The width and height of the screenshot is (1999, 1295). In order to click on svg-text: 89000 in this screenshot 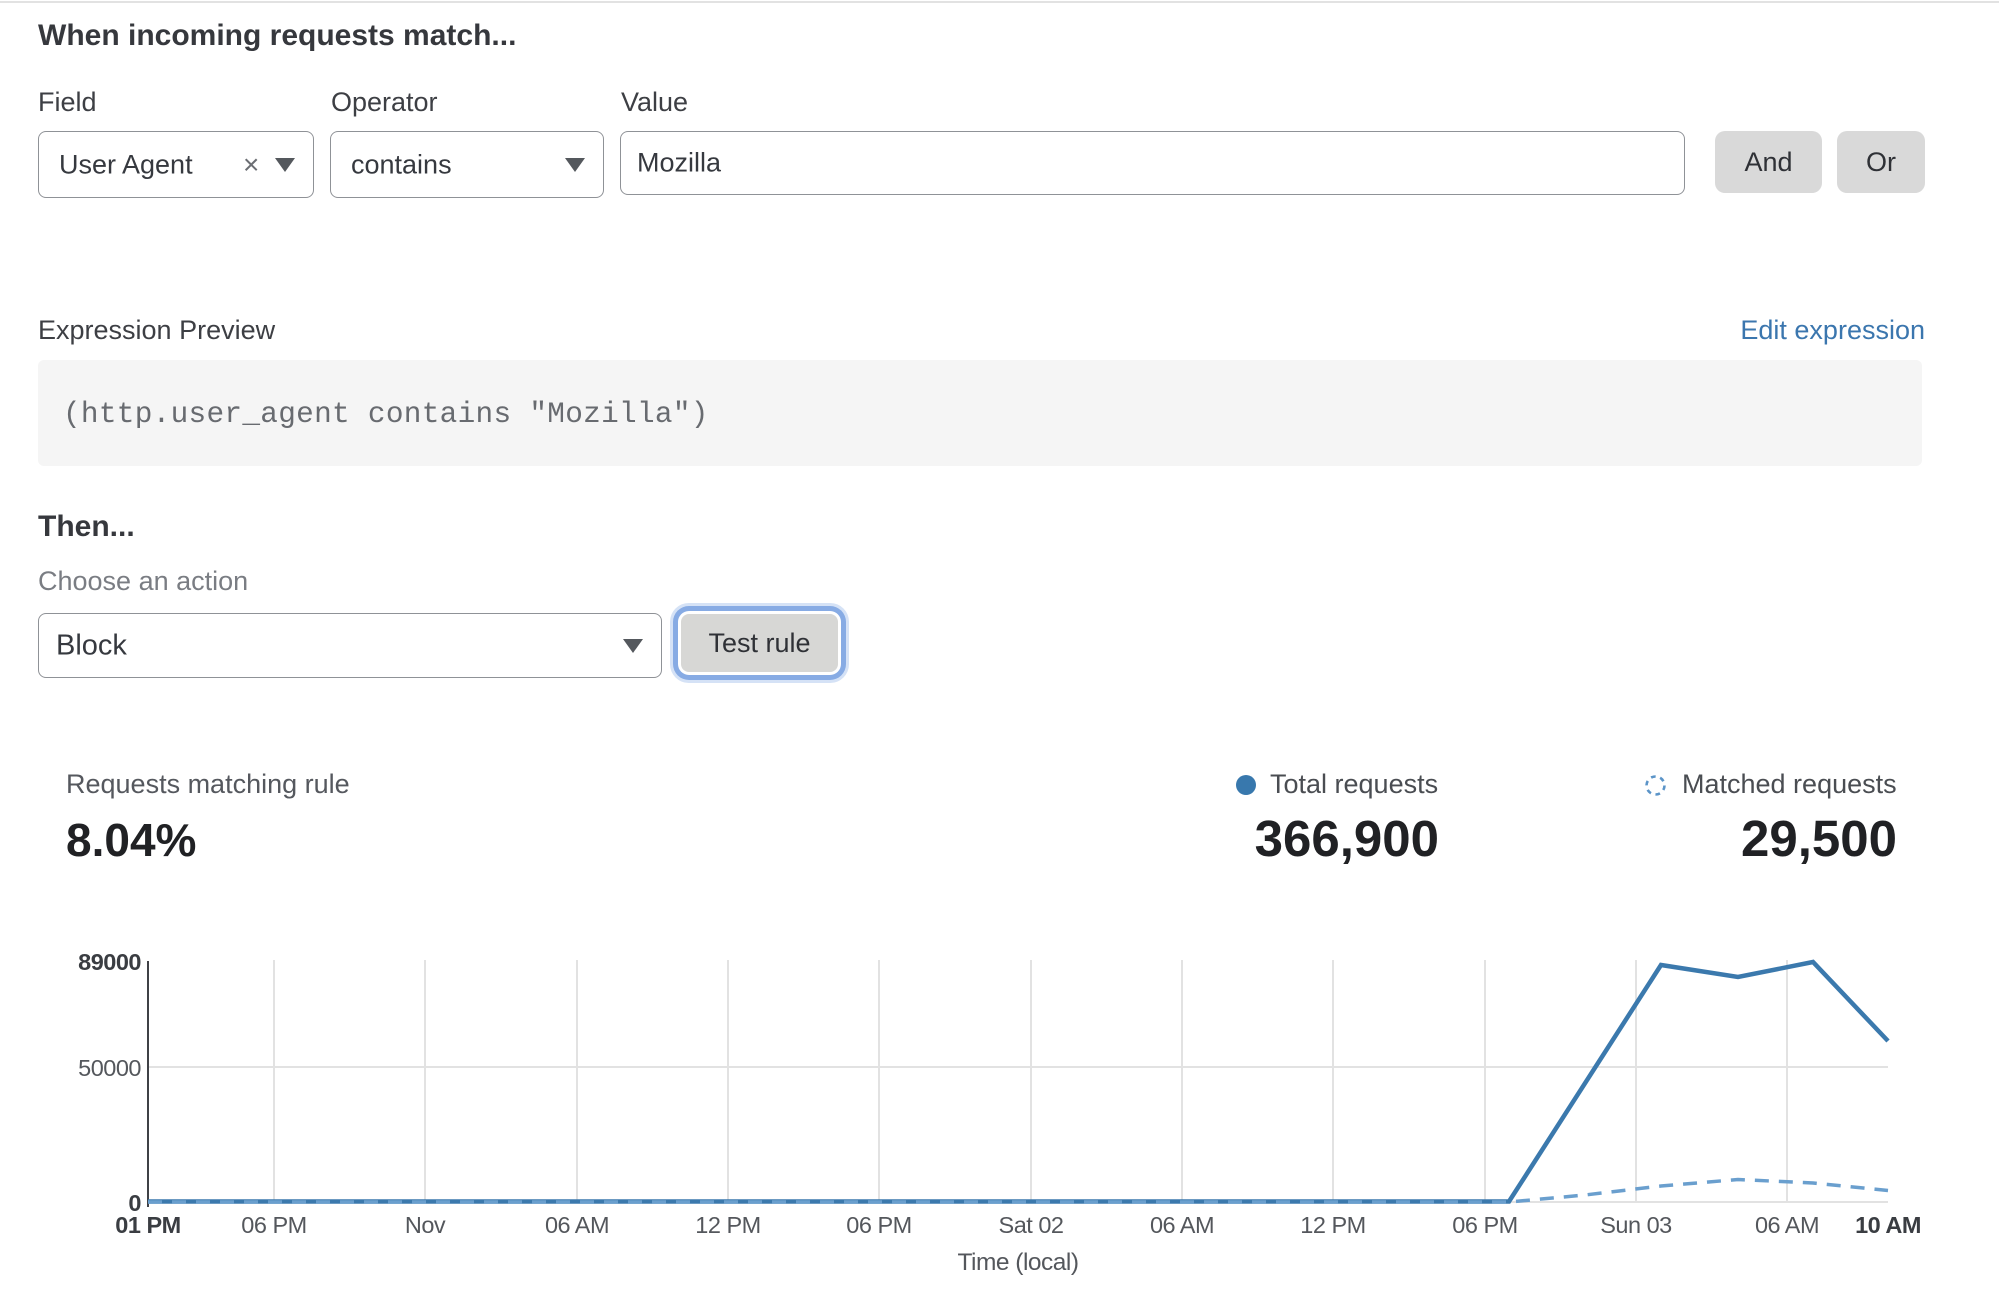, I will do `click(109, 962)`.